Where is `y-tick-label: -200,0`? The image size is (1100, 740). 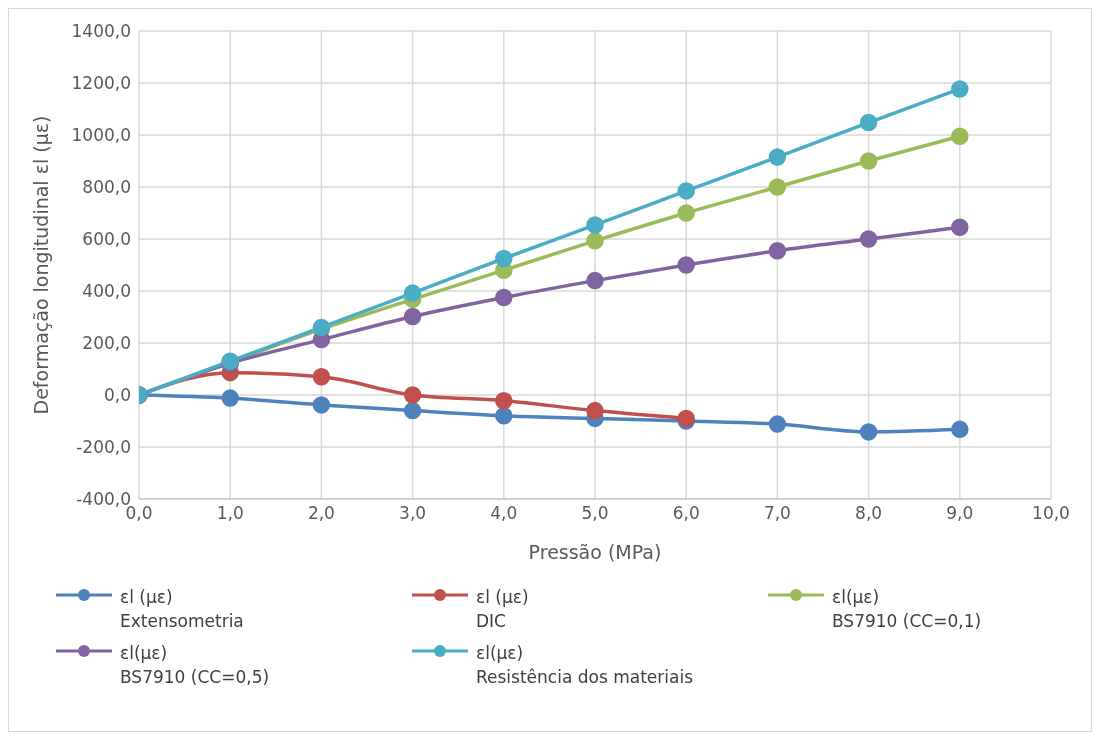
y-tick-label: -200,0 is located at coordinates (103, 447).